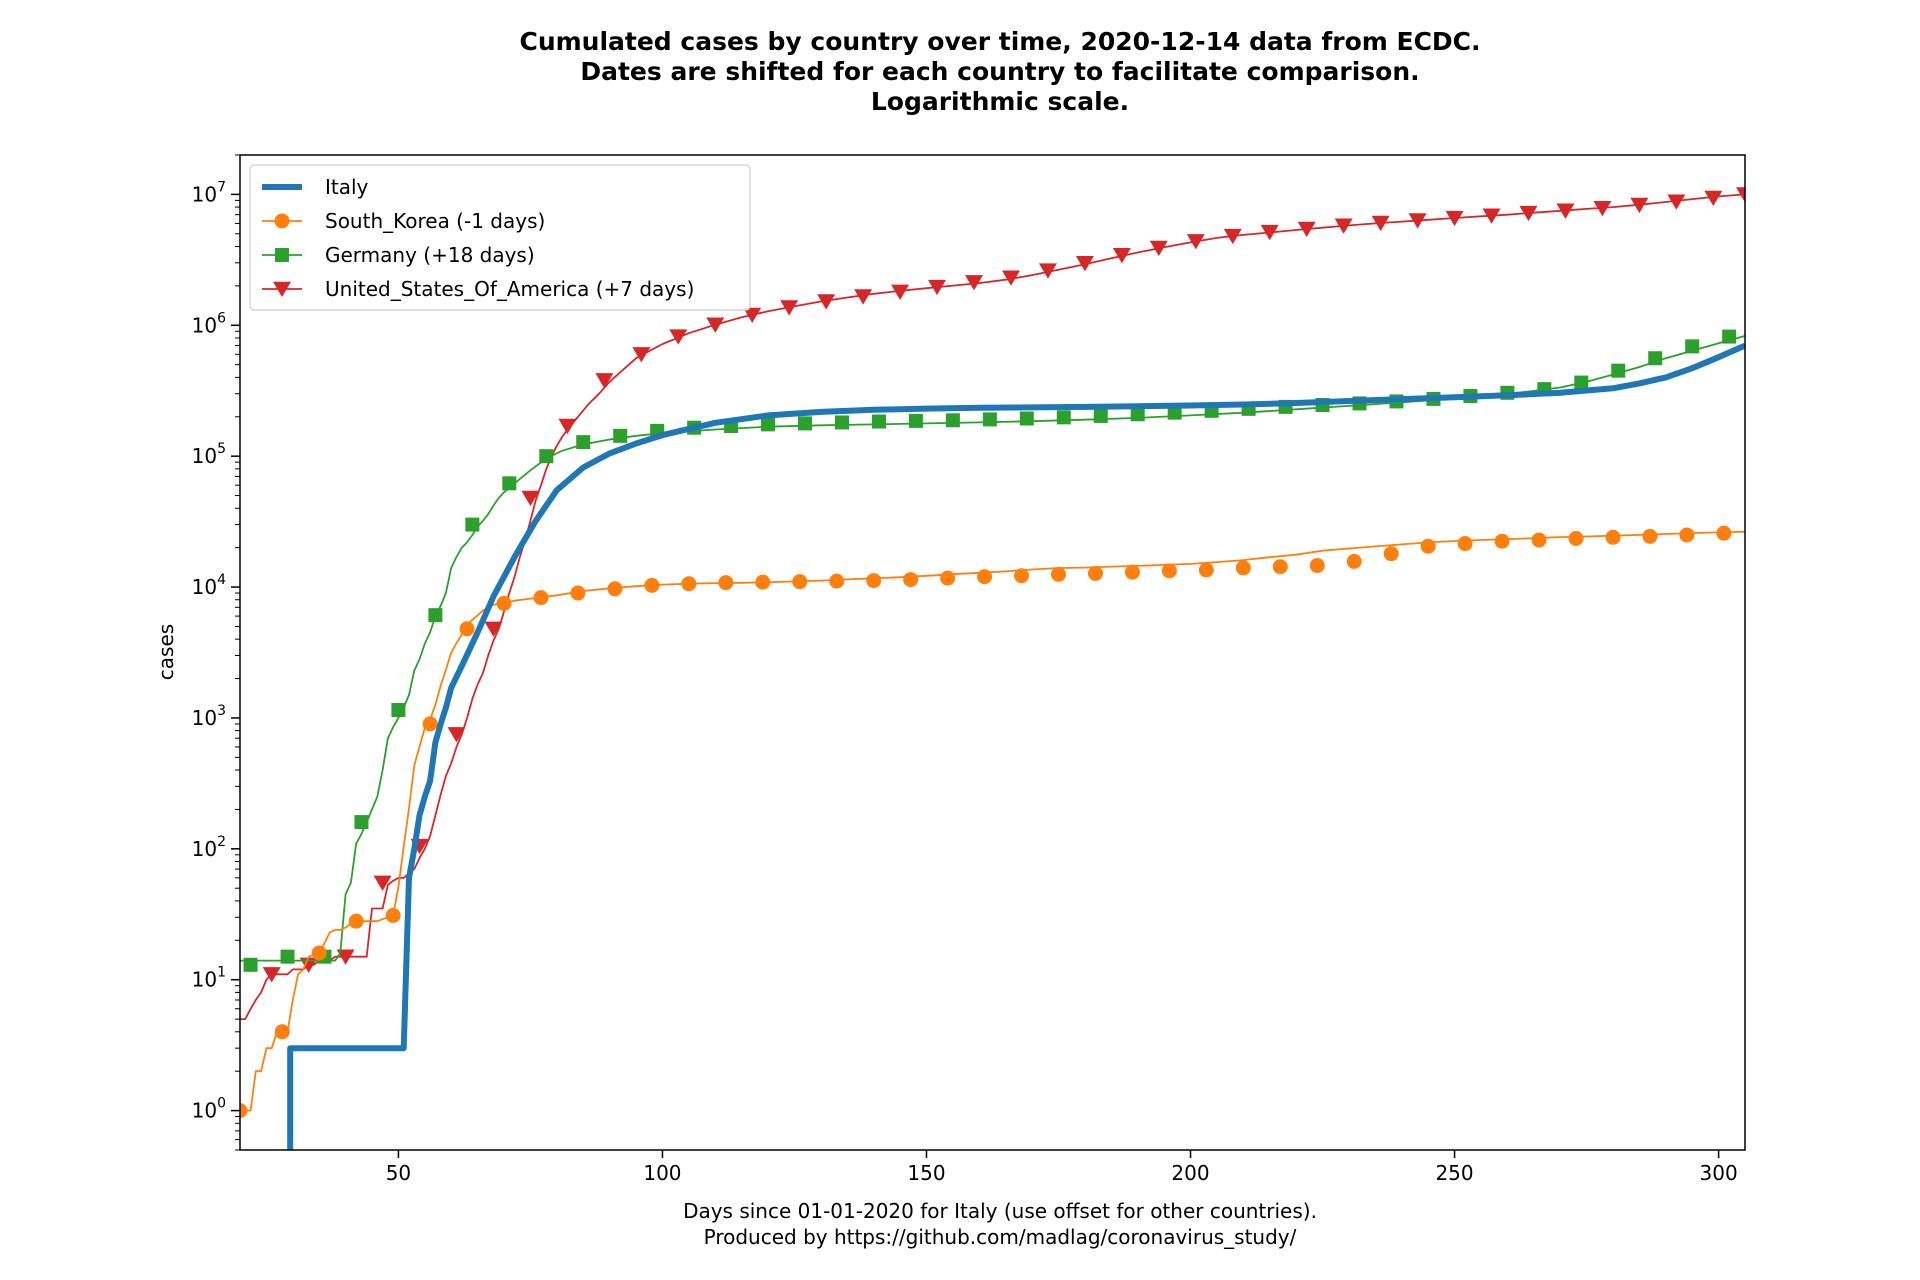 This screenshot has width=1920, height=1280. I want to click on legend-label-united-states-of-america-7-days: United_States_Of_America (+7 days), so click(509, 289).